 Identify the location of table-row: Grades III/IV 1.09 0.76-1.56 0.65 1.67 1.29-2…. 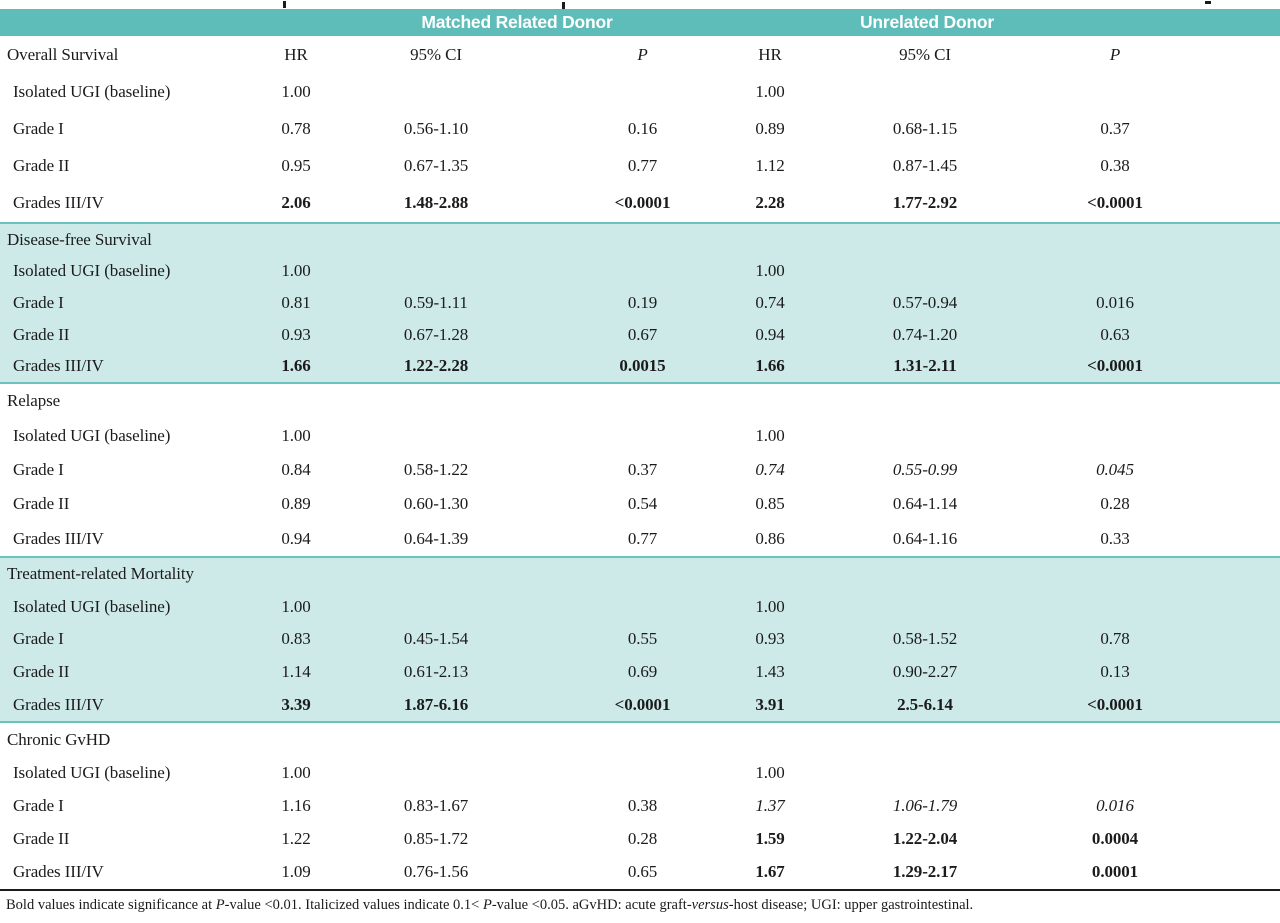
(640, 872).